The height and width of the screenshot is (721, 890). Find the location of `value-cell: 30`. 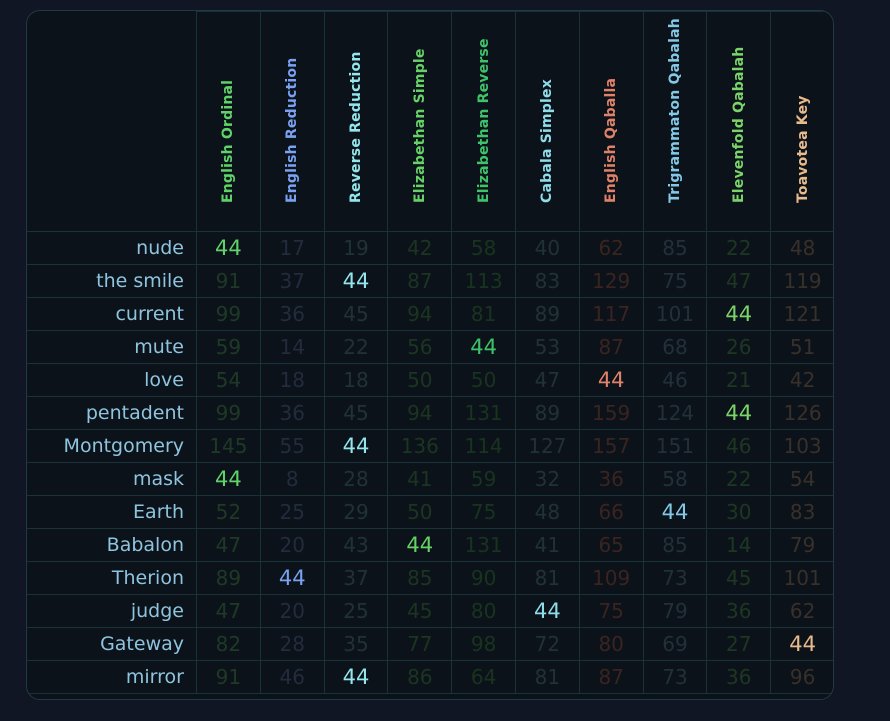

value-cell: 30 is located at coordinates (739, 512).